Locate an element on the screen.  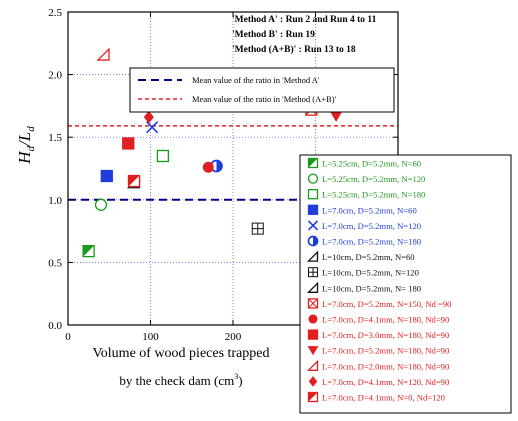
series-legend-item: L=7.0cm, D=5.2mm, N=180, Nd=90 is located at coordinates (378, 351).